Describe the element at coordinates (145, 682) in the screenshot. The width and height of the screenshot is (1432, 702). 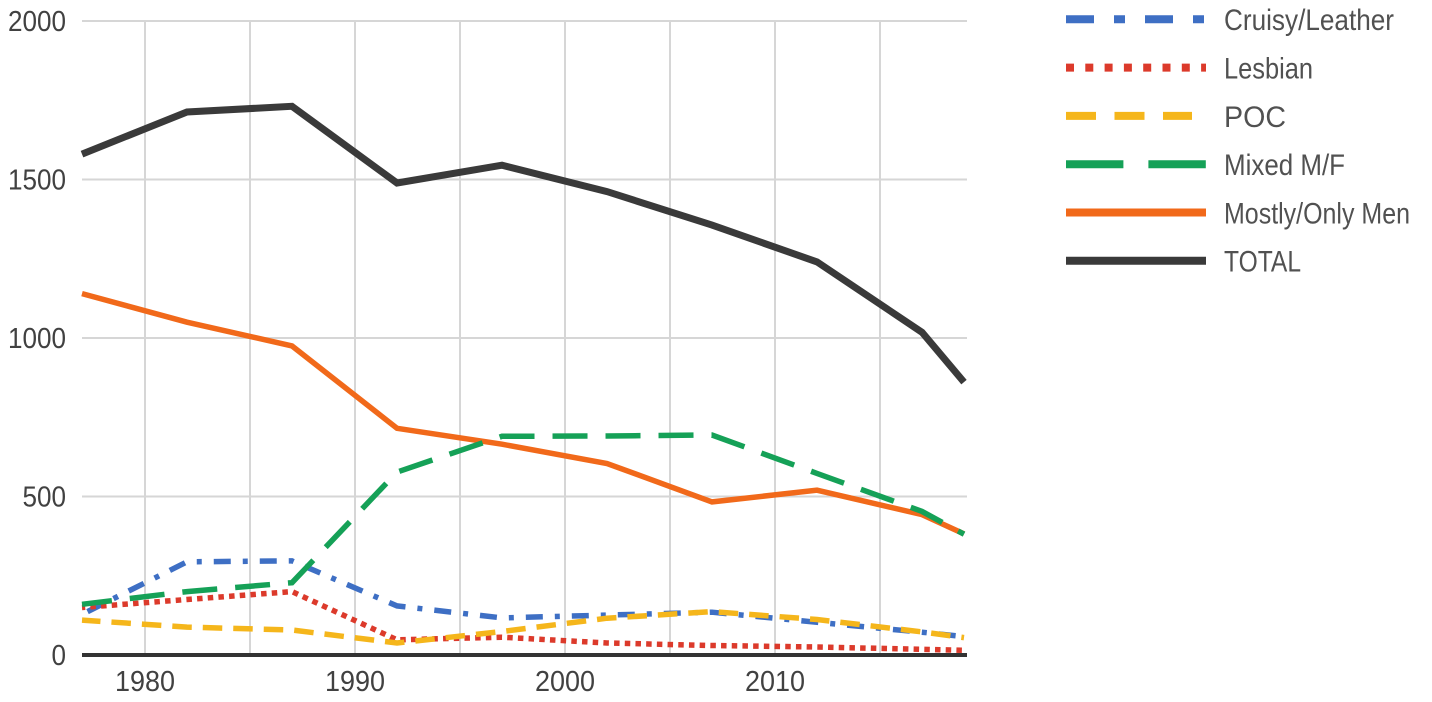
I see `svg-text: 1980` at that location.